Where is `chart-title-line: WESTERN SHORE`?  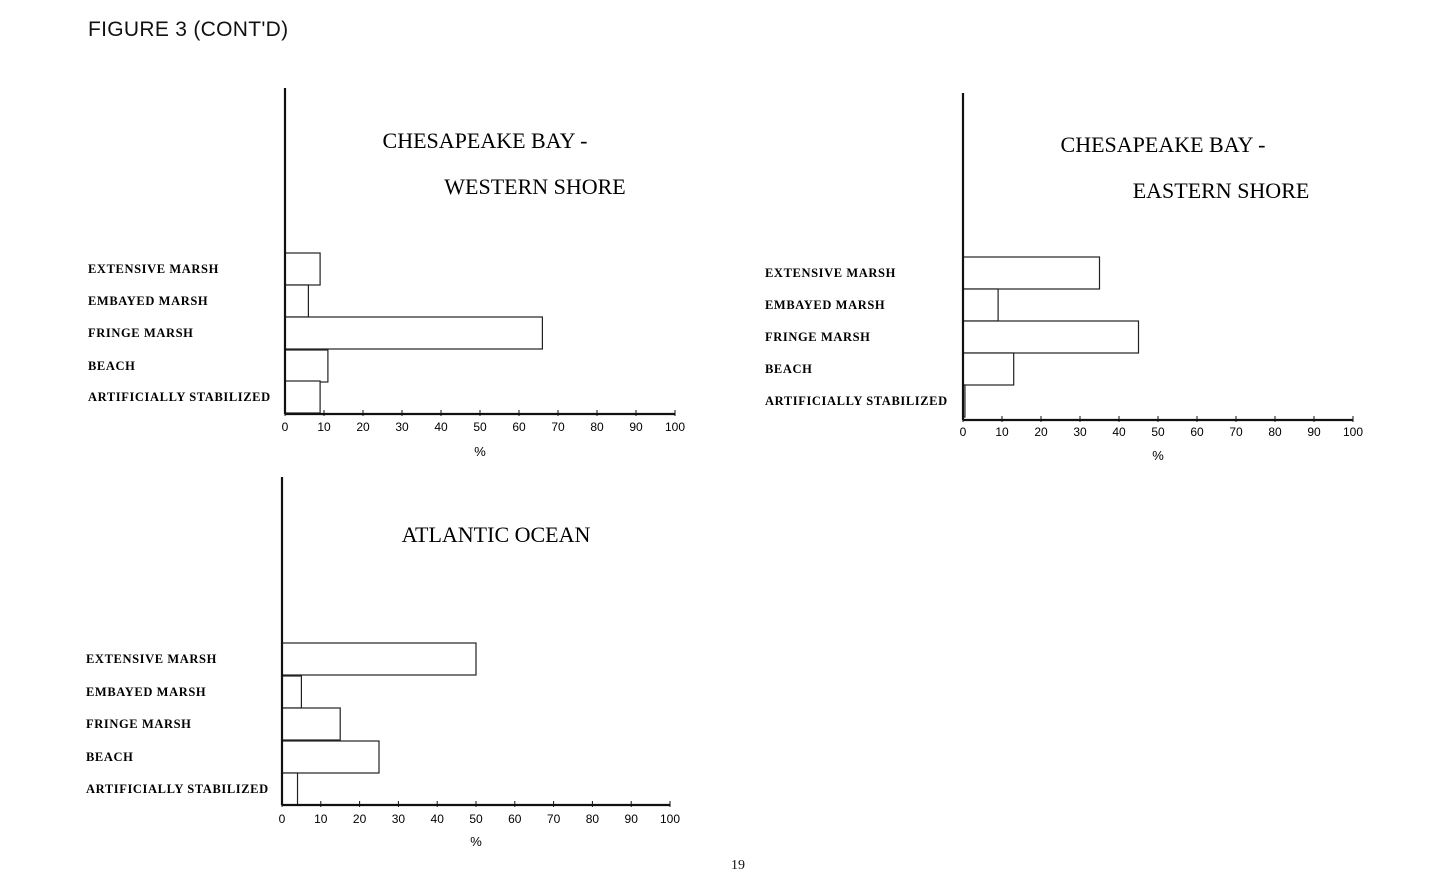 chart-title-line: WESTERN SHORE is located at coordinates (535, 186).